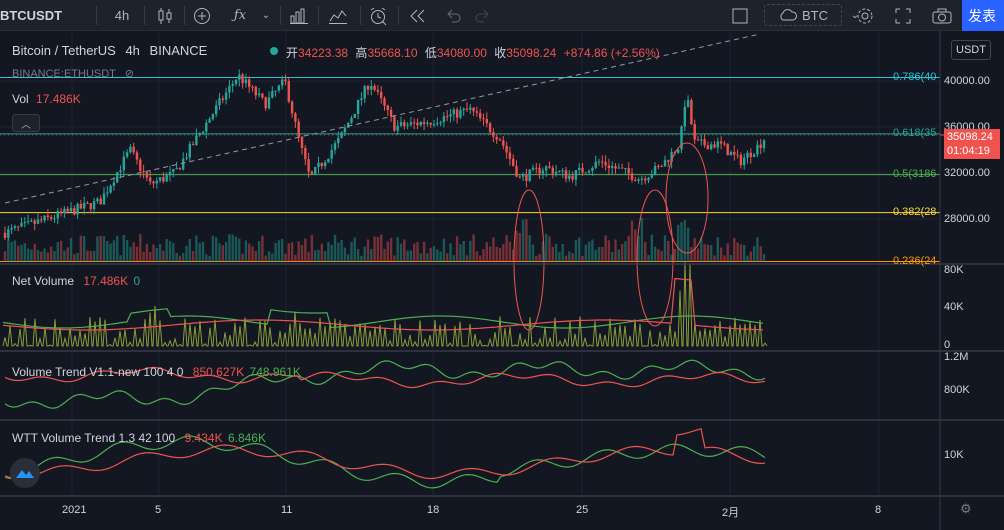 Image resolution: width=1004 pixels, height=530 pixels. I want to click on volume-trend-title: Volume Trend V1.1-new 100 4 0, so click(98, 372).